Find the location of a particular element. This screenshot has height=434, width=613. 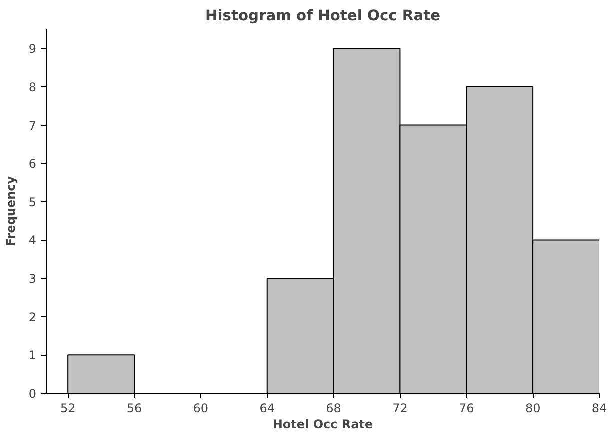

x-tick-label: 76 is located at coordinates (466, 409).